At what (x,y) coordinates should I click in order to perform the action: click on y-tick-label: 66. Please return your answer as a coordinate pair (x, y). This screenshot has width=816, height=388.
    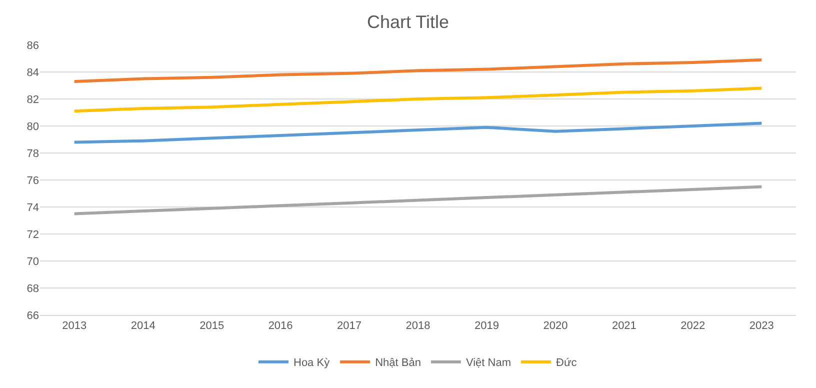
    Looking at the image, I should click on (32, 316).